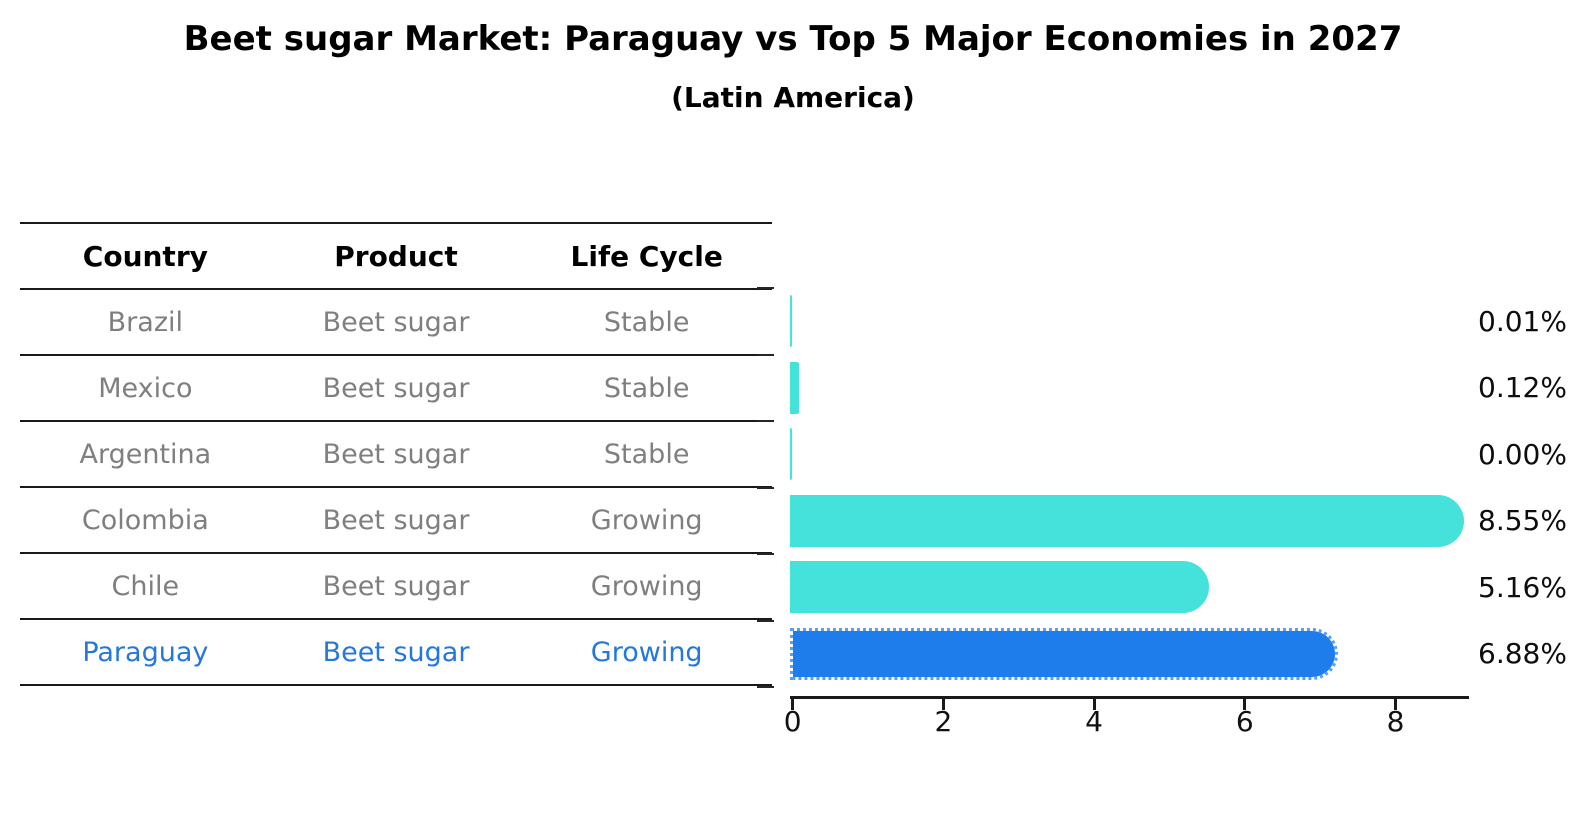 The height and width of the screenshot is (823, 1586). What do you see at coordinates (145, 586) in the screenshot?
I see `cell-country: Chile` at bounding box center [145, 586].